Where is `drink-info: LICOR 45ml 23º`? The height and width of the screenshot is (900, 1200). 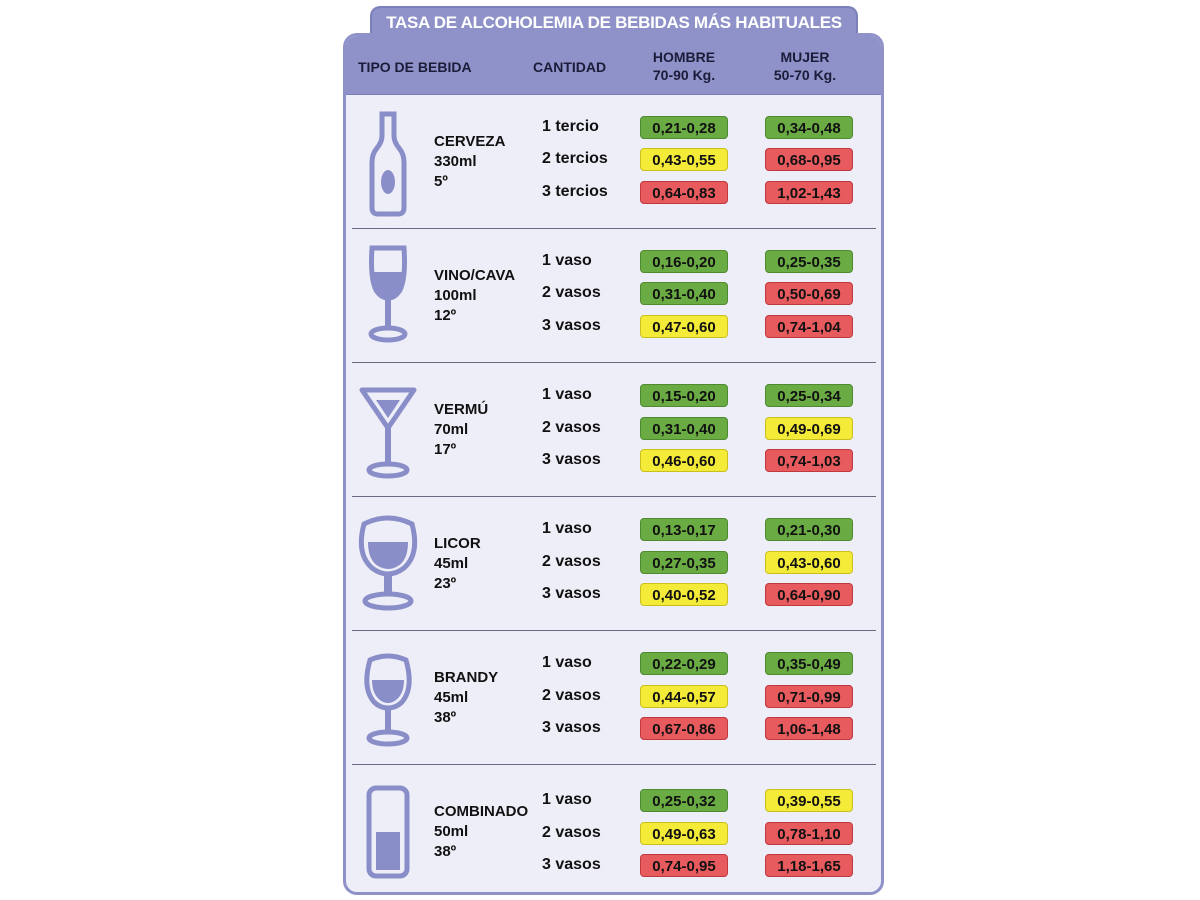
drink-info: LICOR 45ml 23º is located at coordinates (457, 564).